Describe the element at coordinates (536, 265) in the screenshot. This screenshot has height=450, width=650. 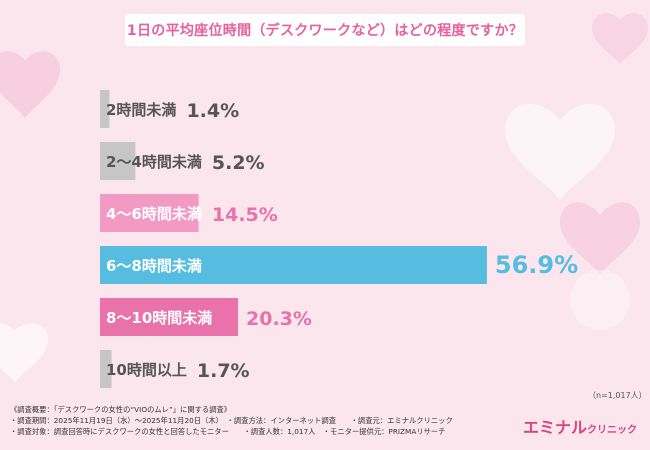
I see `value-label-4: 56.9%` at that location.